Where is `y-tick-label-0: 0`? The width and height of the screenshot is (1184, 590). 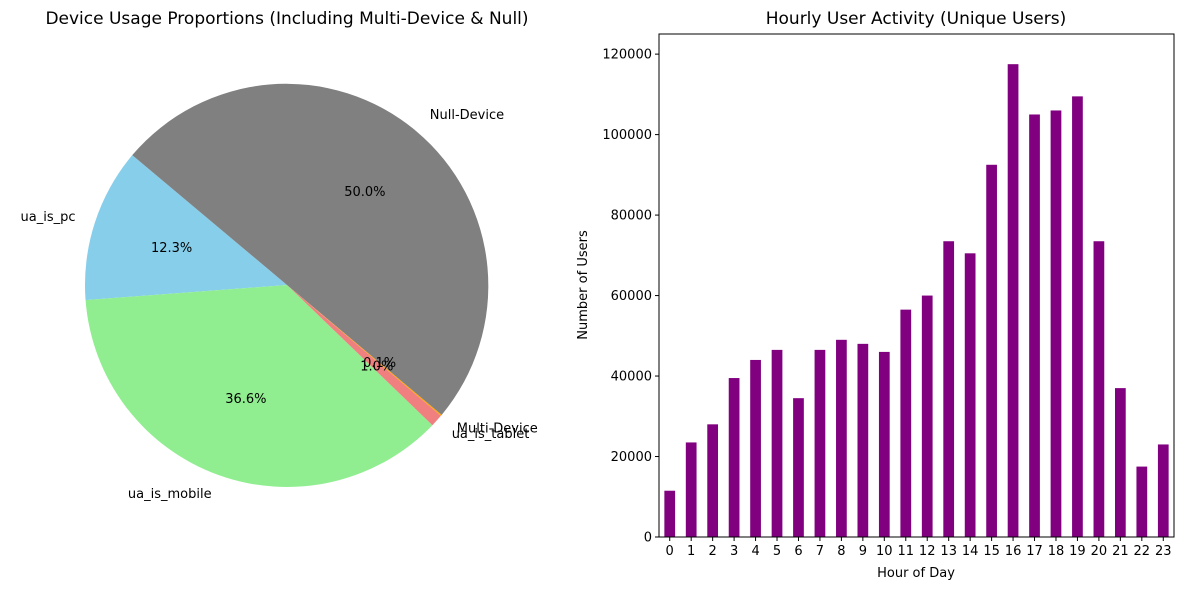
y-tick-label-0: 0 is located at coordinates (648, 538).